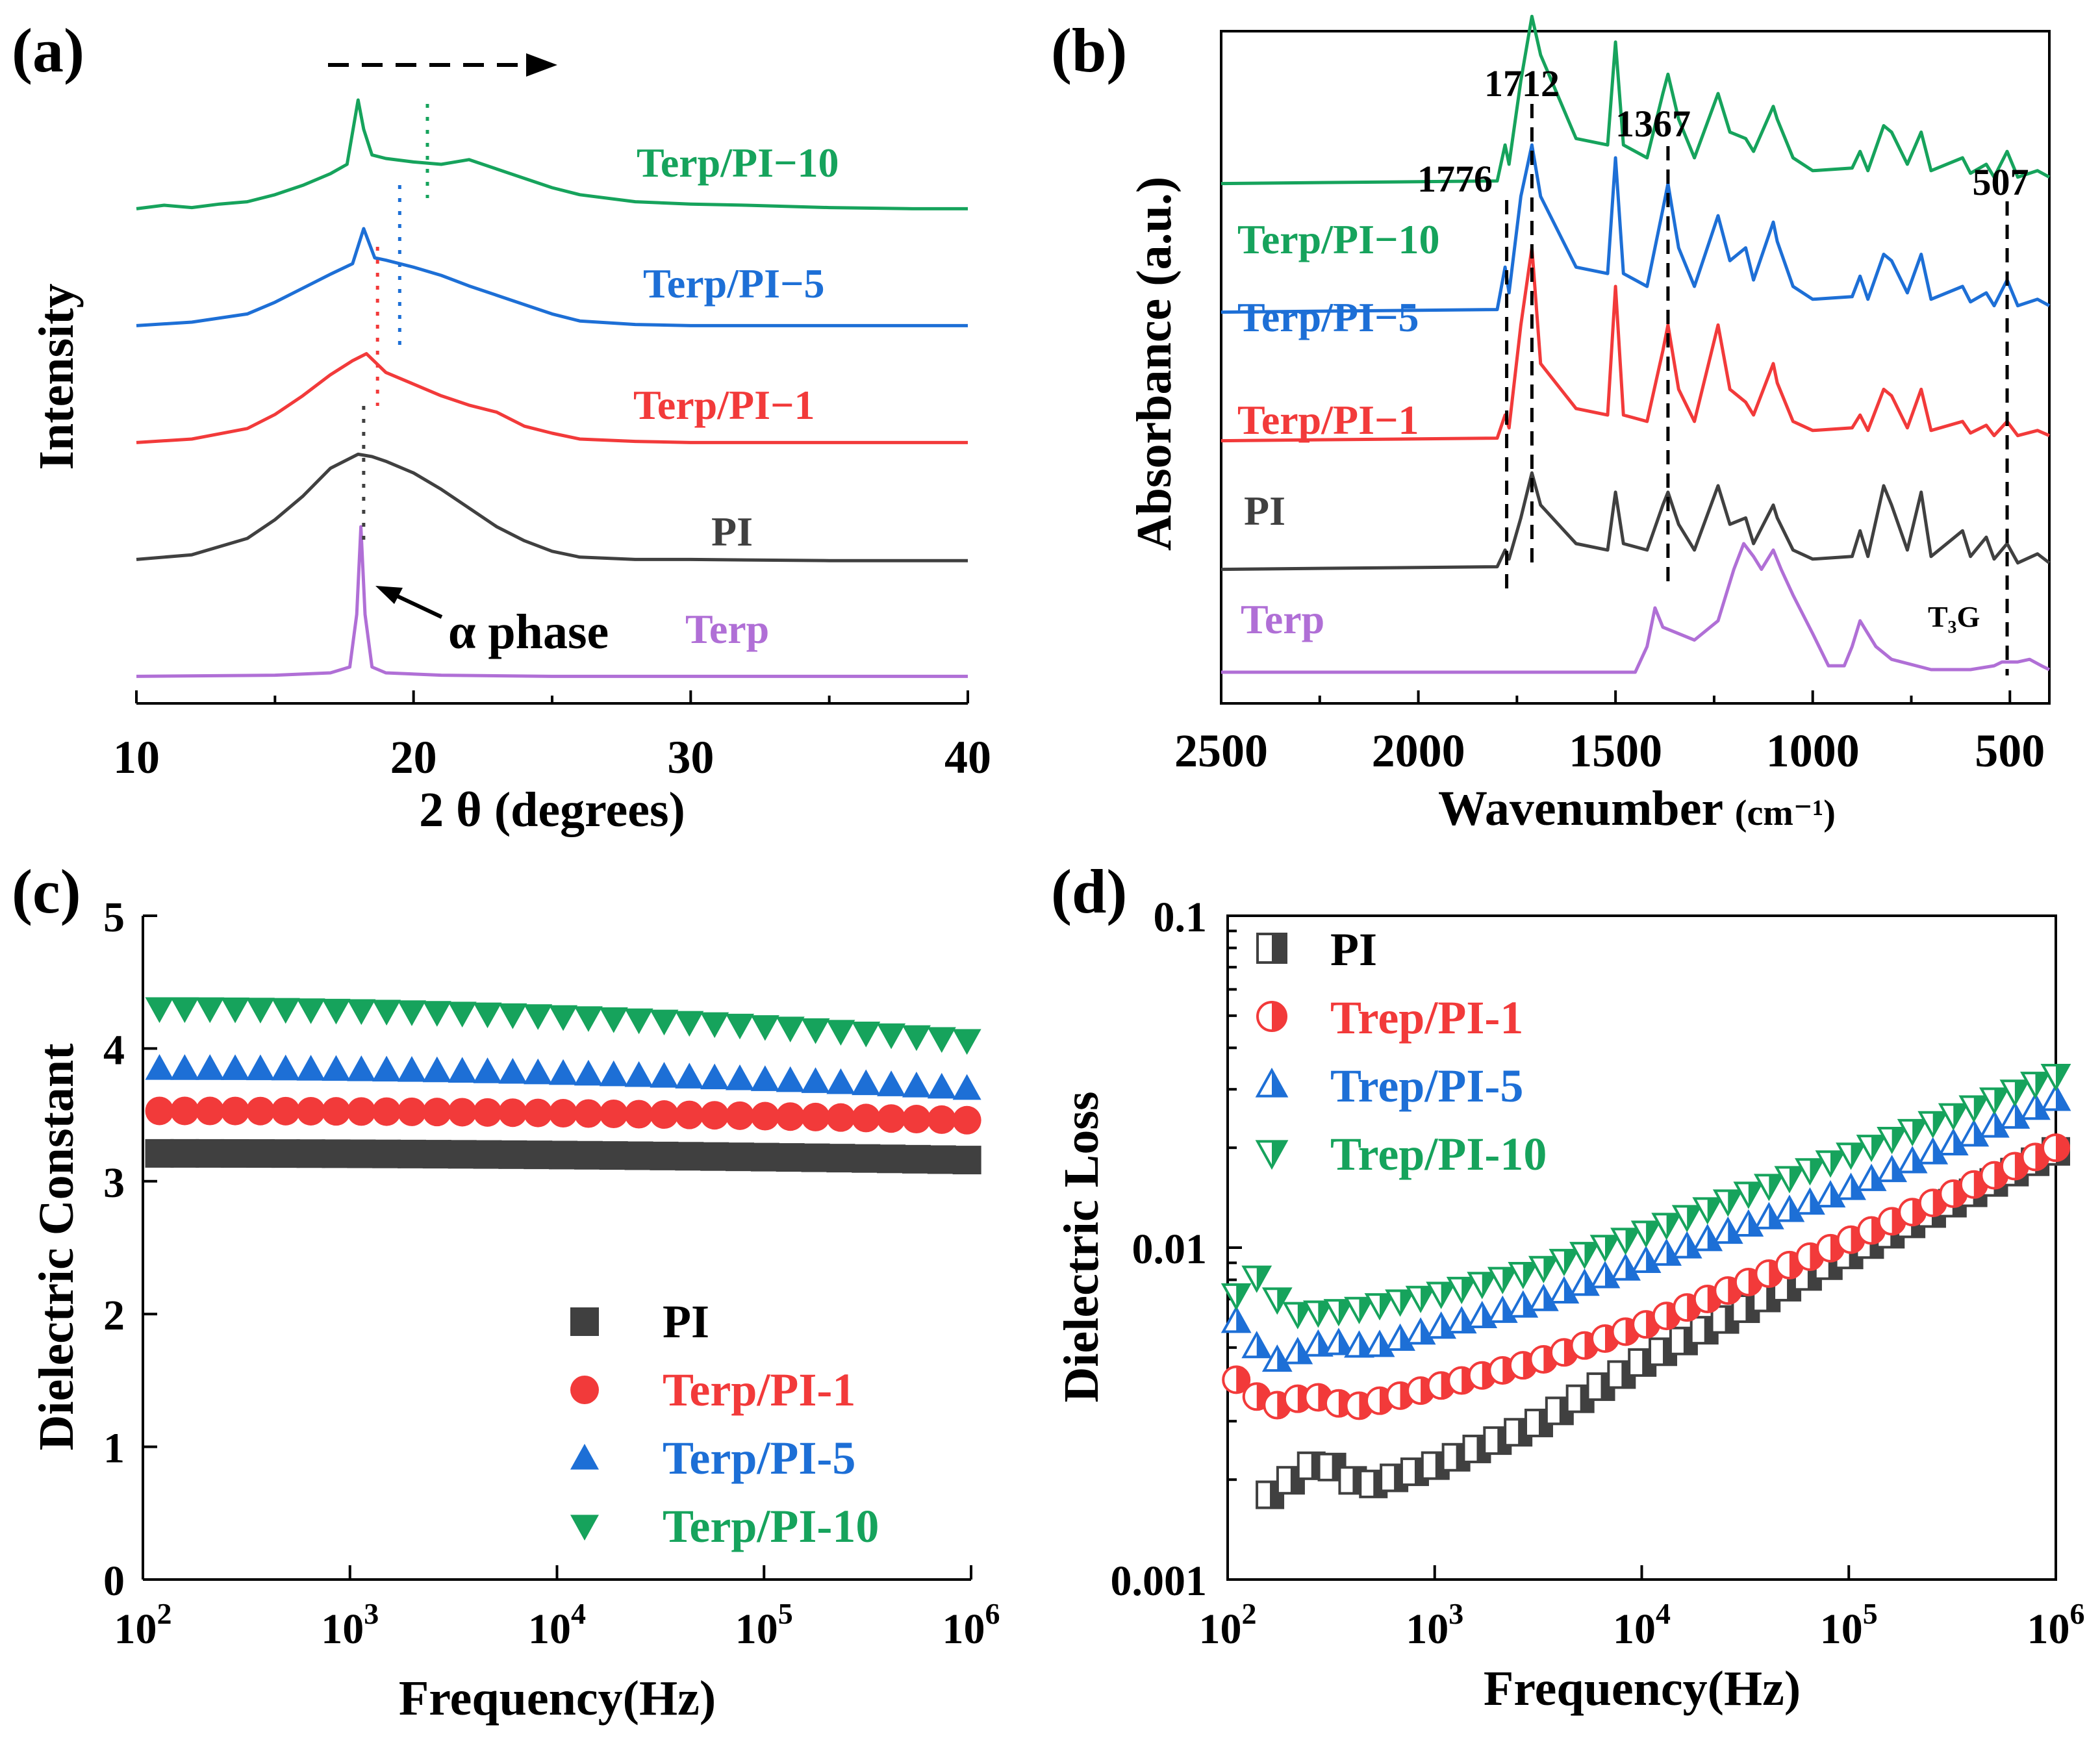 This screenshot has width=2100, height=1738. I want to click on series-label-pi: PI, so click(732, 532).